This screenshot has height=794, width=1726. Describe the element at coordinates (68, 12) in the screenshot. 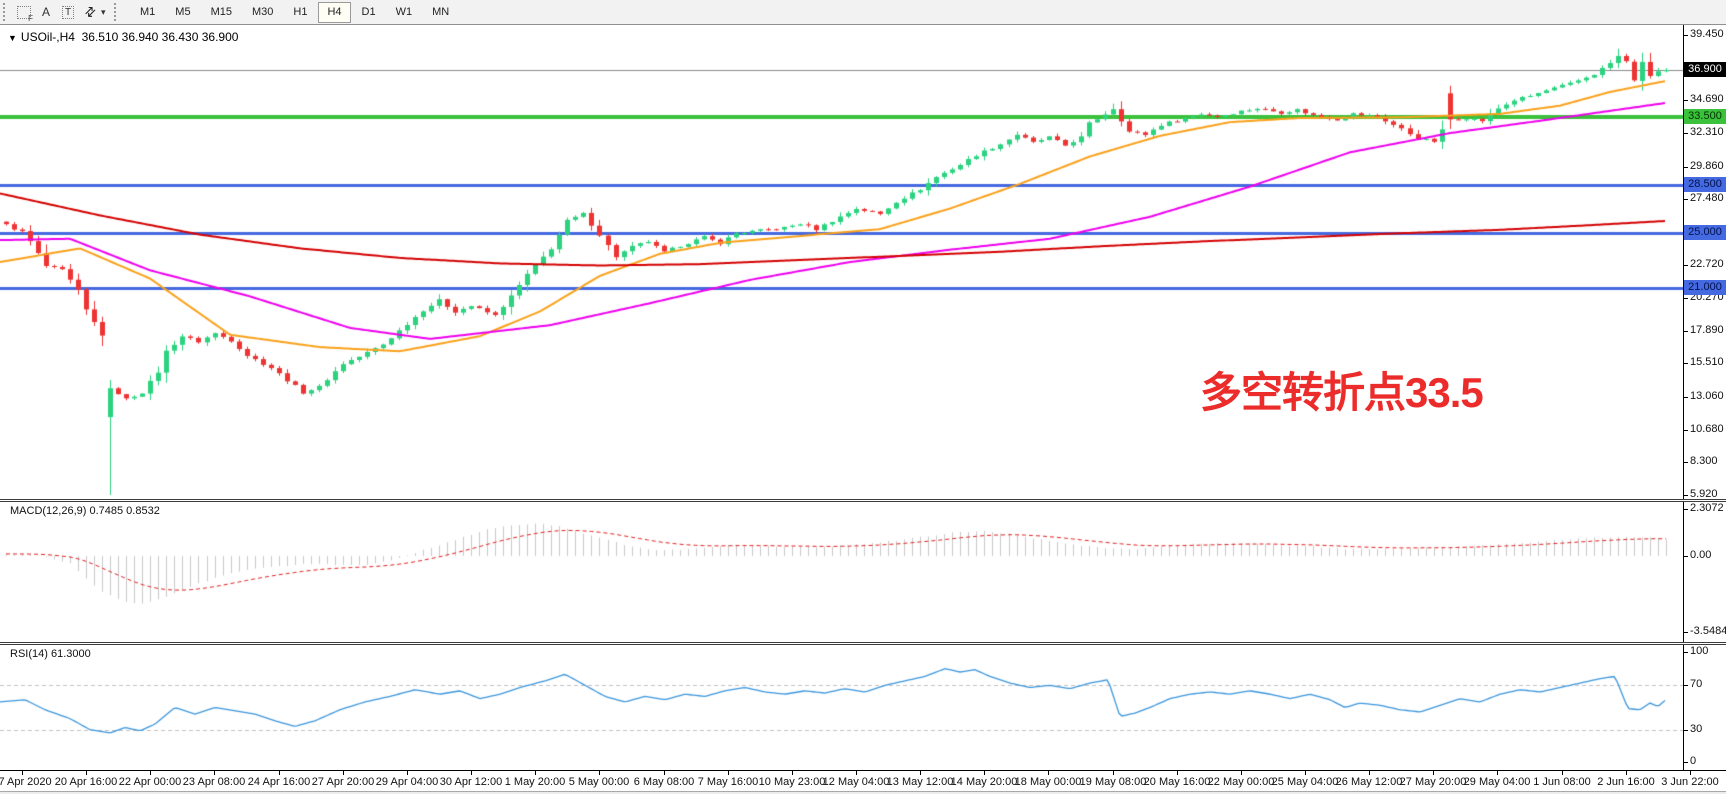

I see `text-box-icon: T` at that location.